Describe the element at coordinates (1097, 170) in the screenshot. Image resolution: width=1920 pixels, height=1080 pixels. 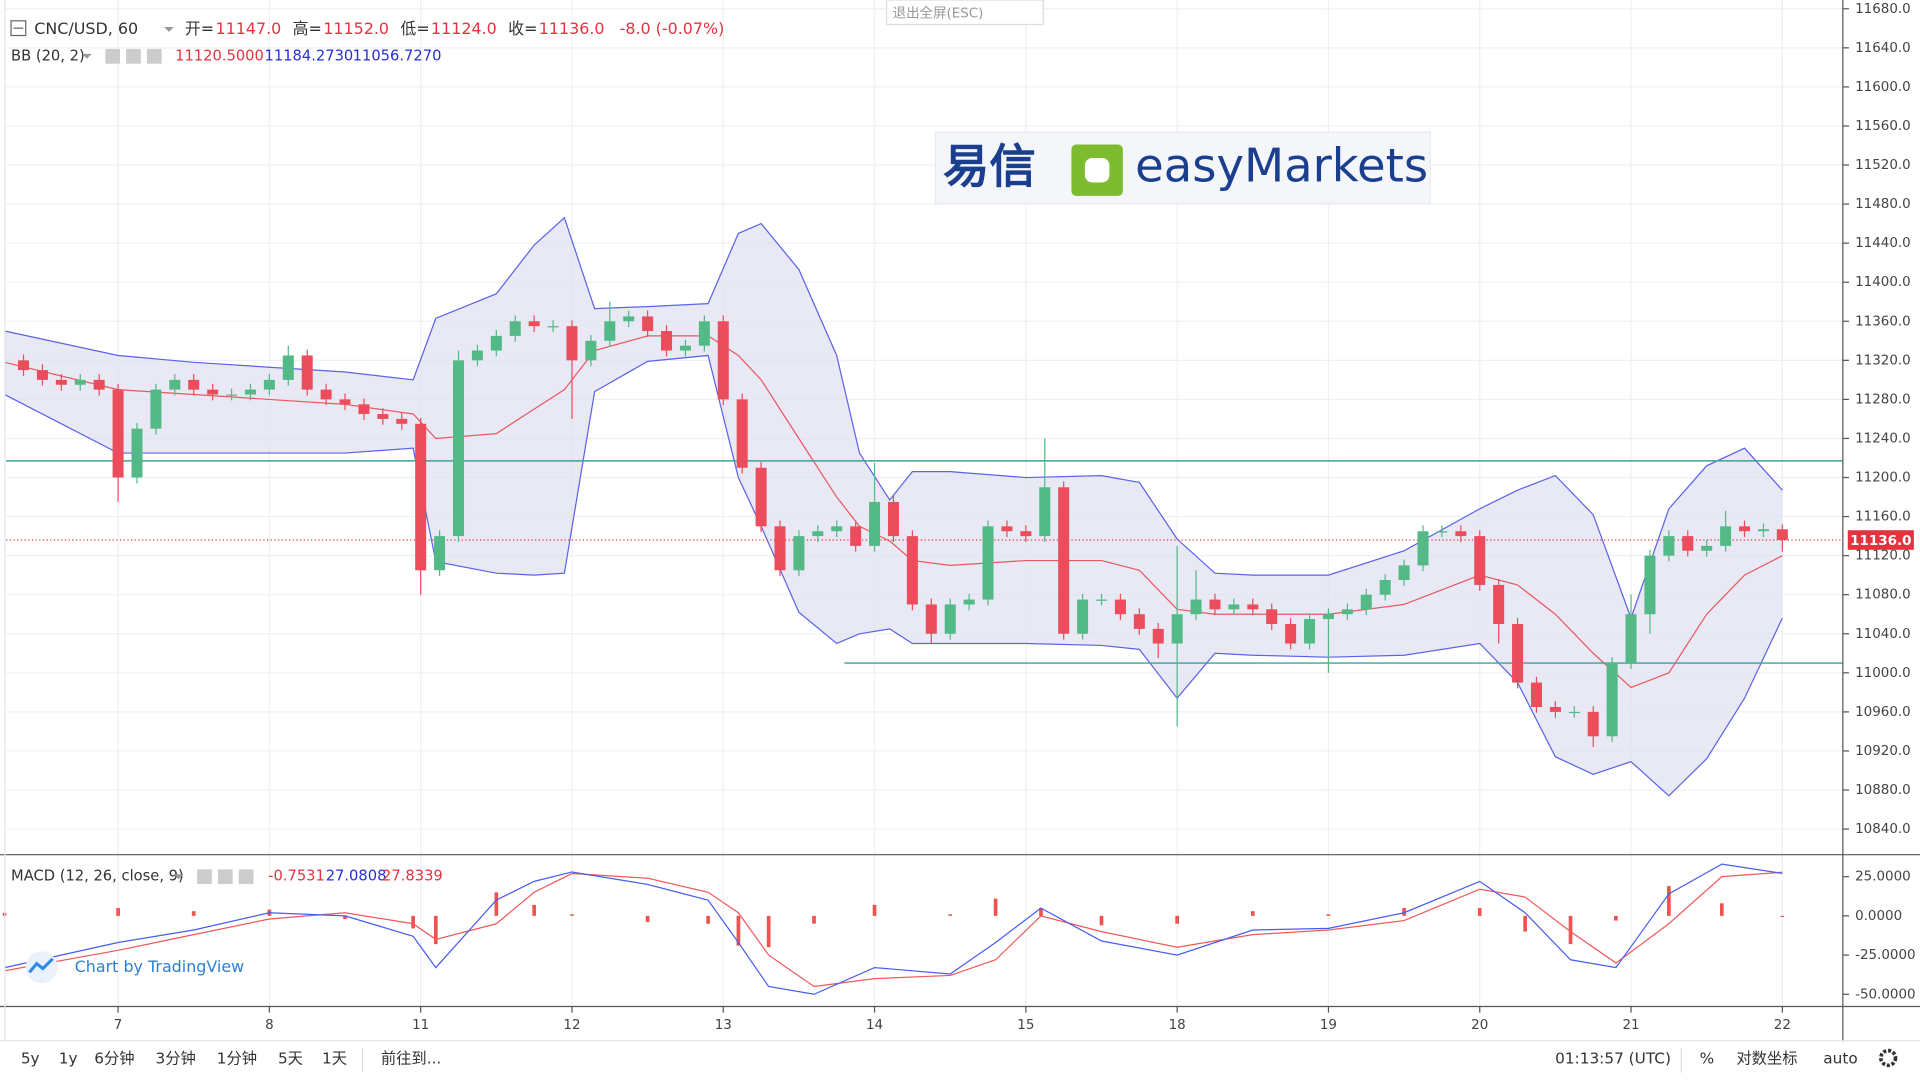
I see `logo-icon-inner` at that location.